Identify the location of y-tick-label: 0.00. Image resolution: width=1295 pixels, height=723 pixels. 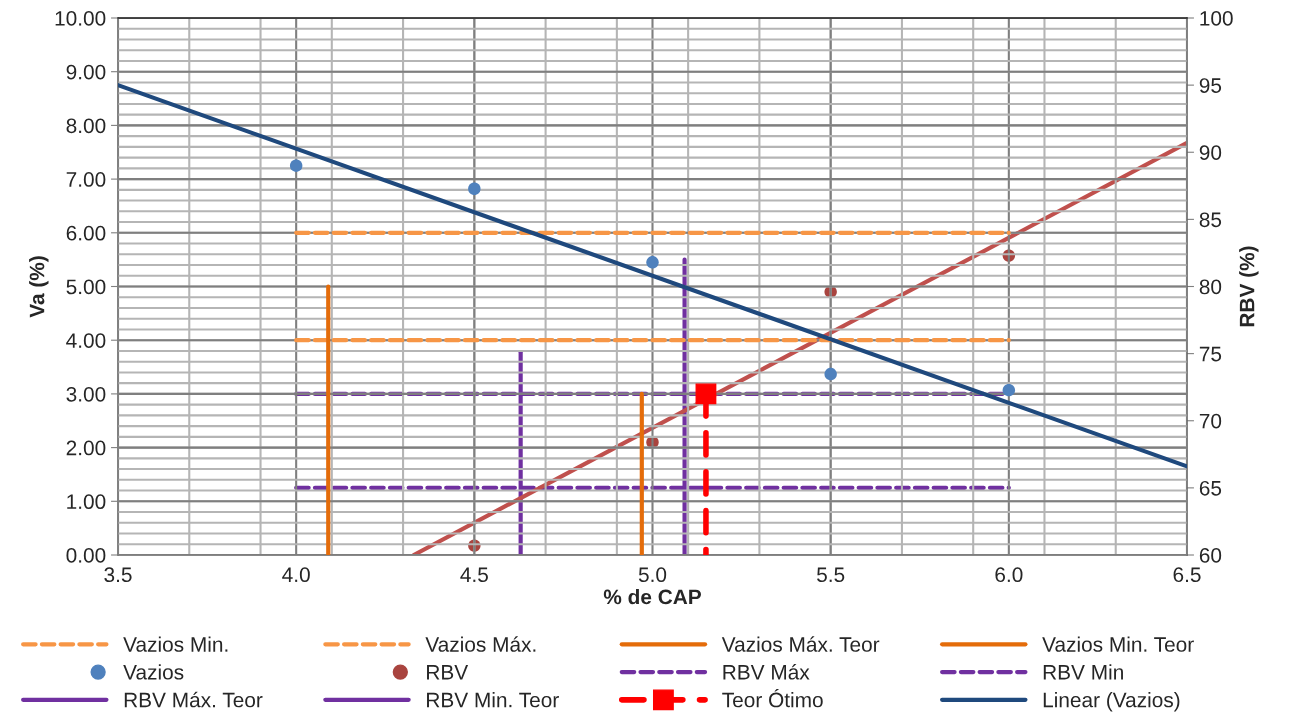
(86, 555).